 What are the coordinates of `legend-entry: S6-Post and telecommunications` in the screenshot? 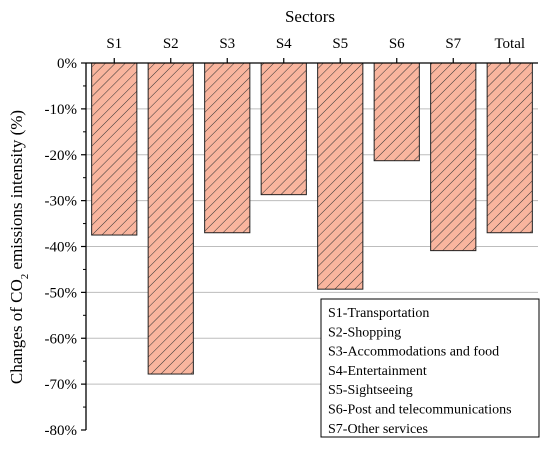 It's located at (420, 410).